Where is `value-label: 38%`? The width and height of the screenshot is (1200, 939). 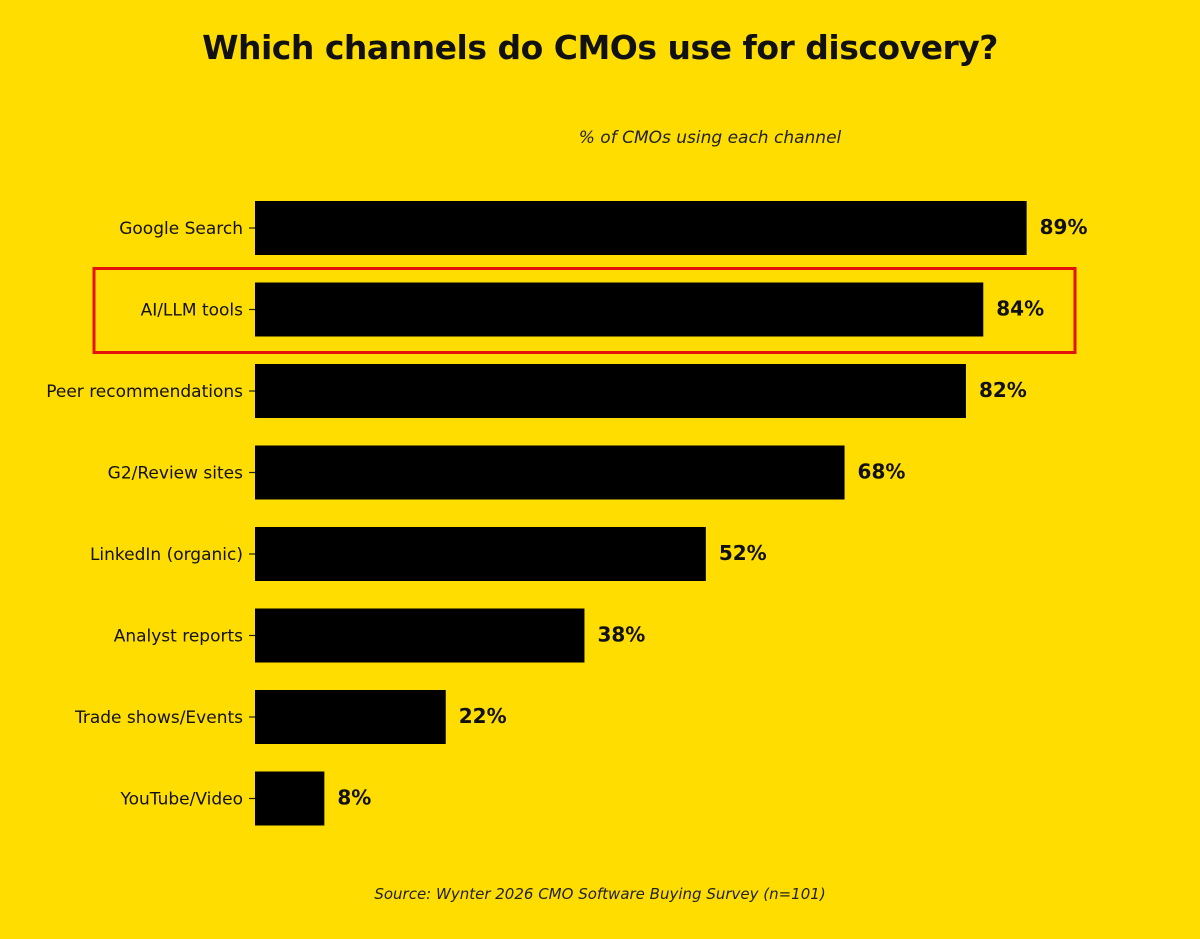 value-label: 38% is located at coordinates (621, 635).